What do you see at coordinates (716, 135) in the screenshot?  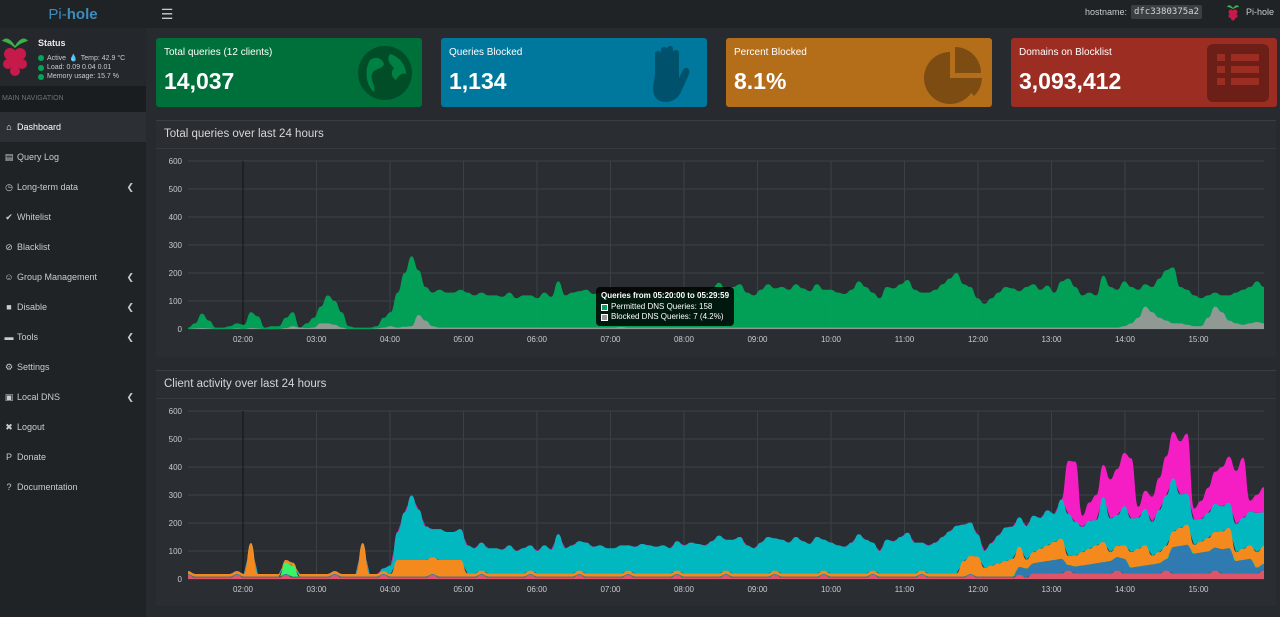 I see `queries-chart-title: Total queries over last 24 hours` at bounding box center [716, 135].